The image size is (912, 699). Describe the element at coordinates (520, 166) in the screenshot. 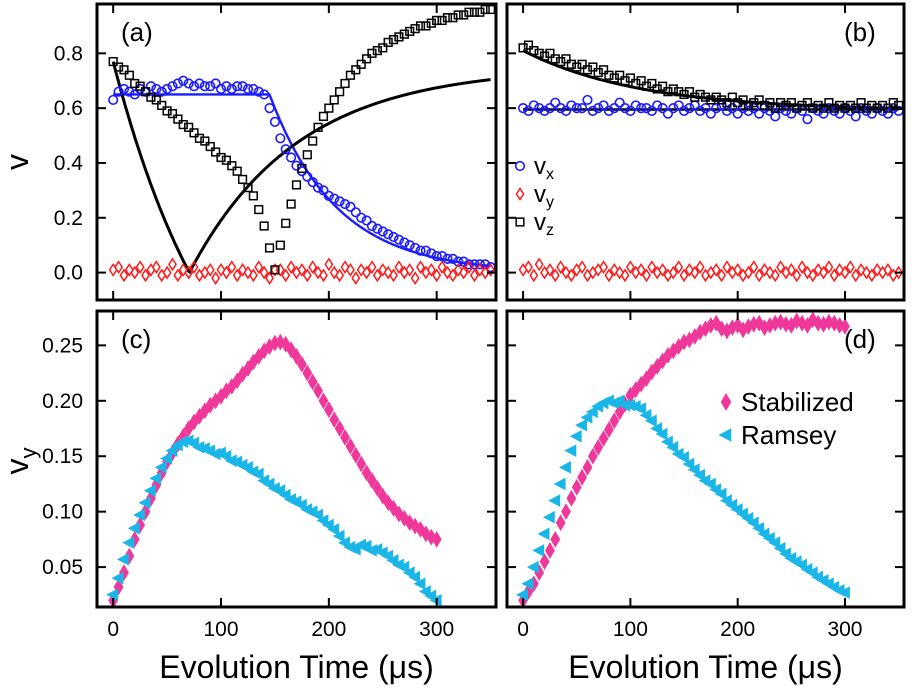

I see `legend-marker-vx` at that location.